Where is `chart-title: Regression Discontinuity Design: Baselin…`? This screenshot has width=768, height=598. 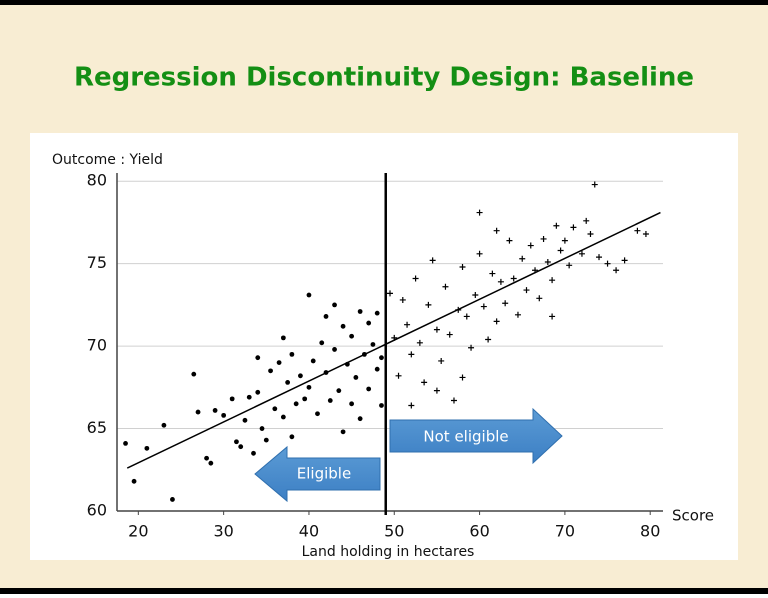 chart-title: Regression Discontinuity Design: Baselin… is located at coordinates (384, 78).